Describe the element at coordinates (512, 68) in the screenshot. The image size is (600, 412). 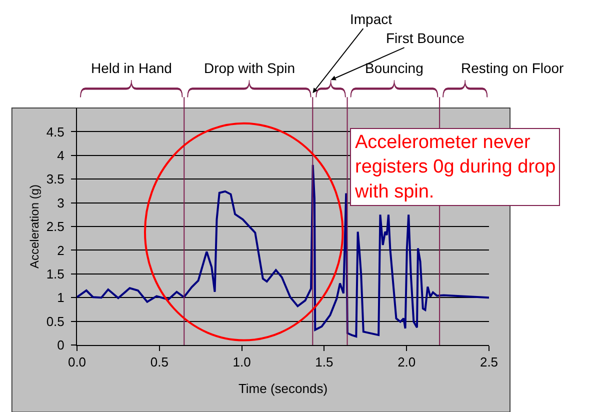
I see `text: Resting on Floor` at that location.